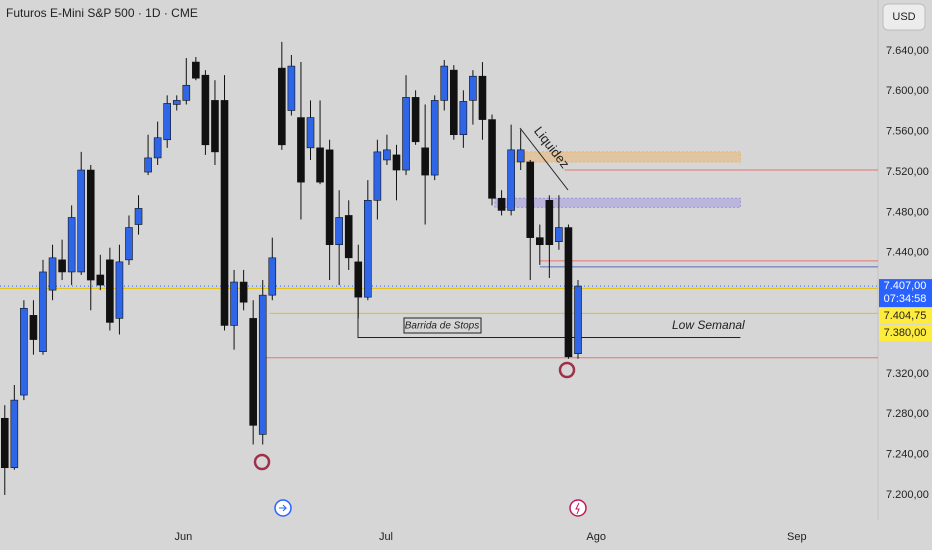  What do you see at coordinates (907, 132) in the screenshot?
I see `y-tick-label: 7.560,00` at bounding box center [907, 132].